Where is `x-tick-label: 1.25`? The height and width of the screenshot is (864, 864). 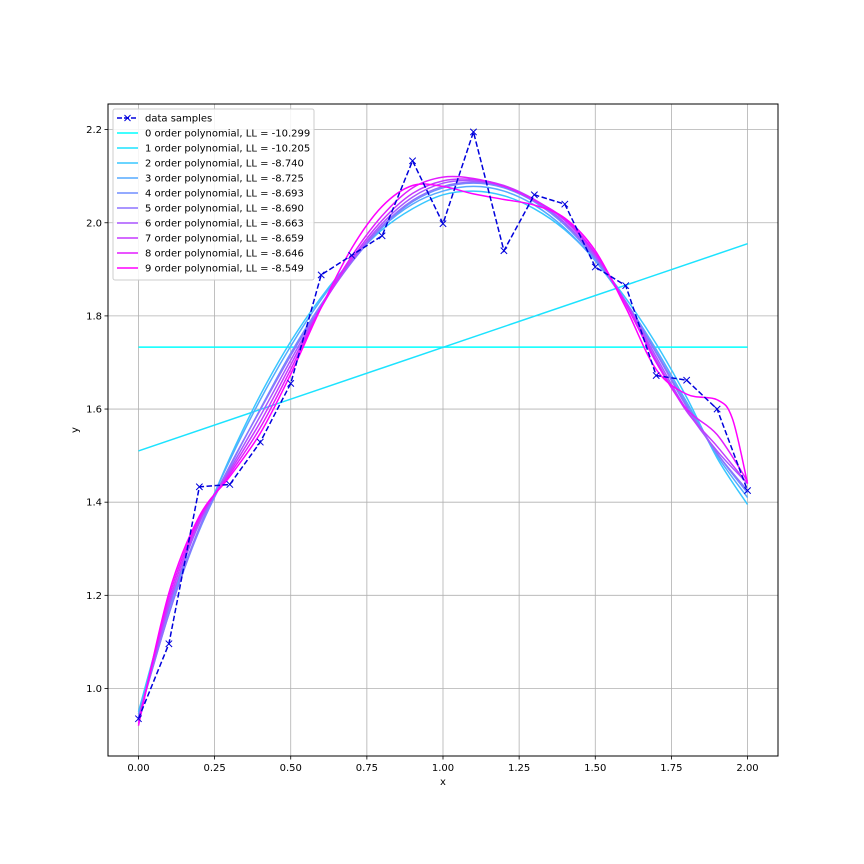
x-tick-label: 1.25 is located at coordinates (519, 768).